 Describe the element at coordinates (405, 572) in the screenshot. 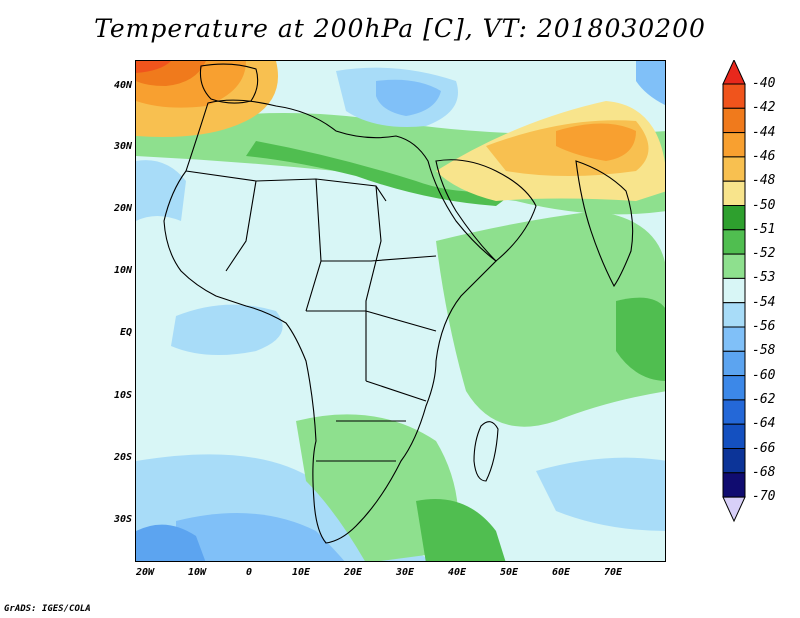

I see `lon-label-30e: 30E` at that location.